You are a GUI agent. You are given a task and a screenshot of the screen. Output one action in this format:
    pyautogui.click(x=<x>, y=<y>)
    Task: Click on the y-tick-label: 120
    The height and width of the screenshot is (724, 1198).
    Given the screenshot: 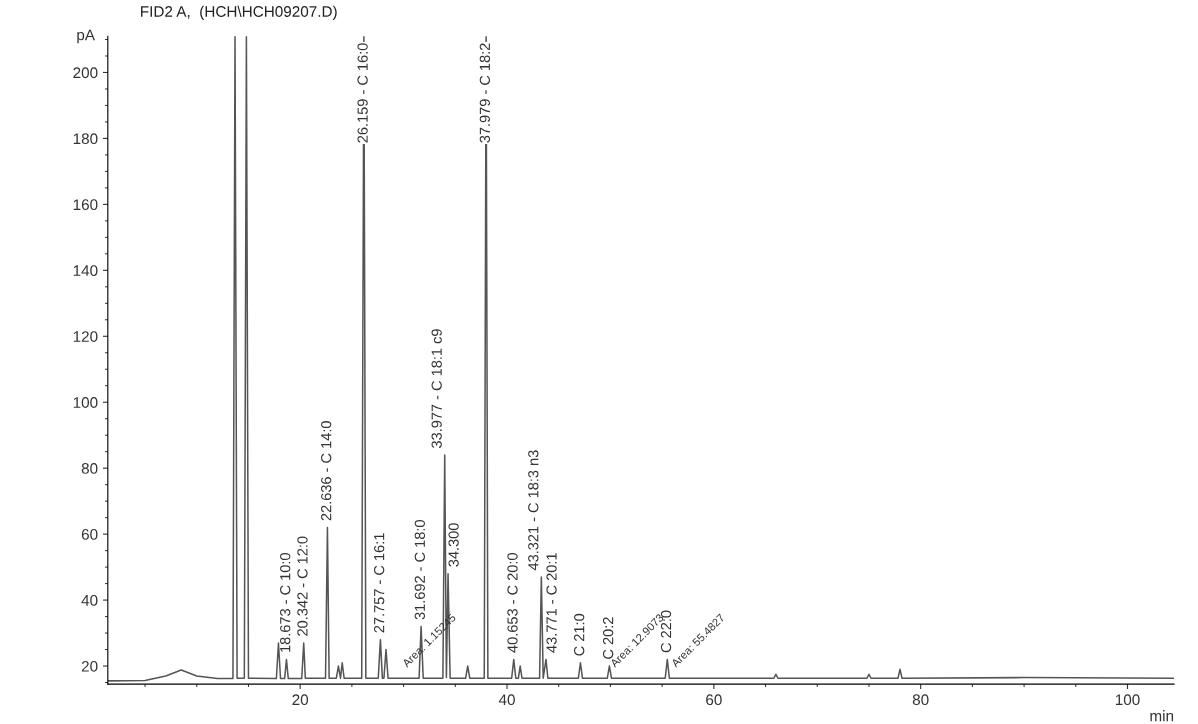 What is the action you would take?
    pyautogui.click(x=85, y=336)
    